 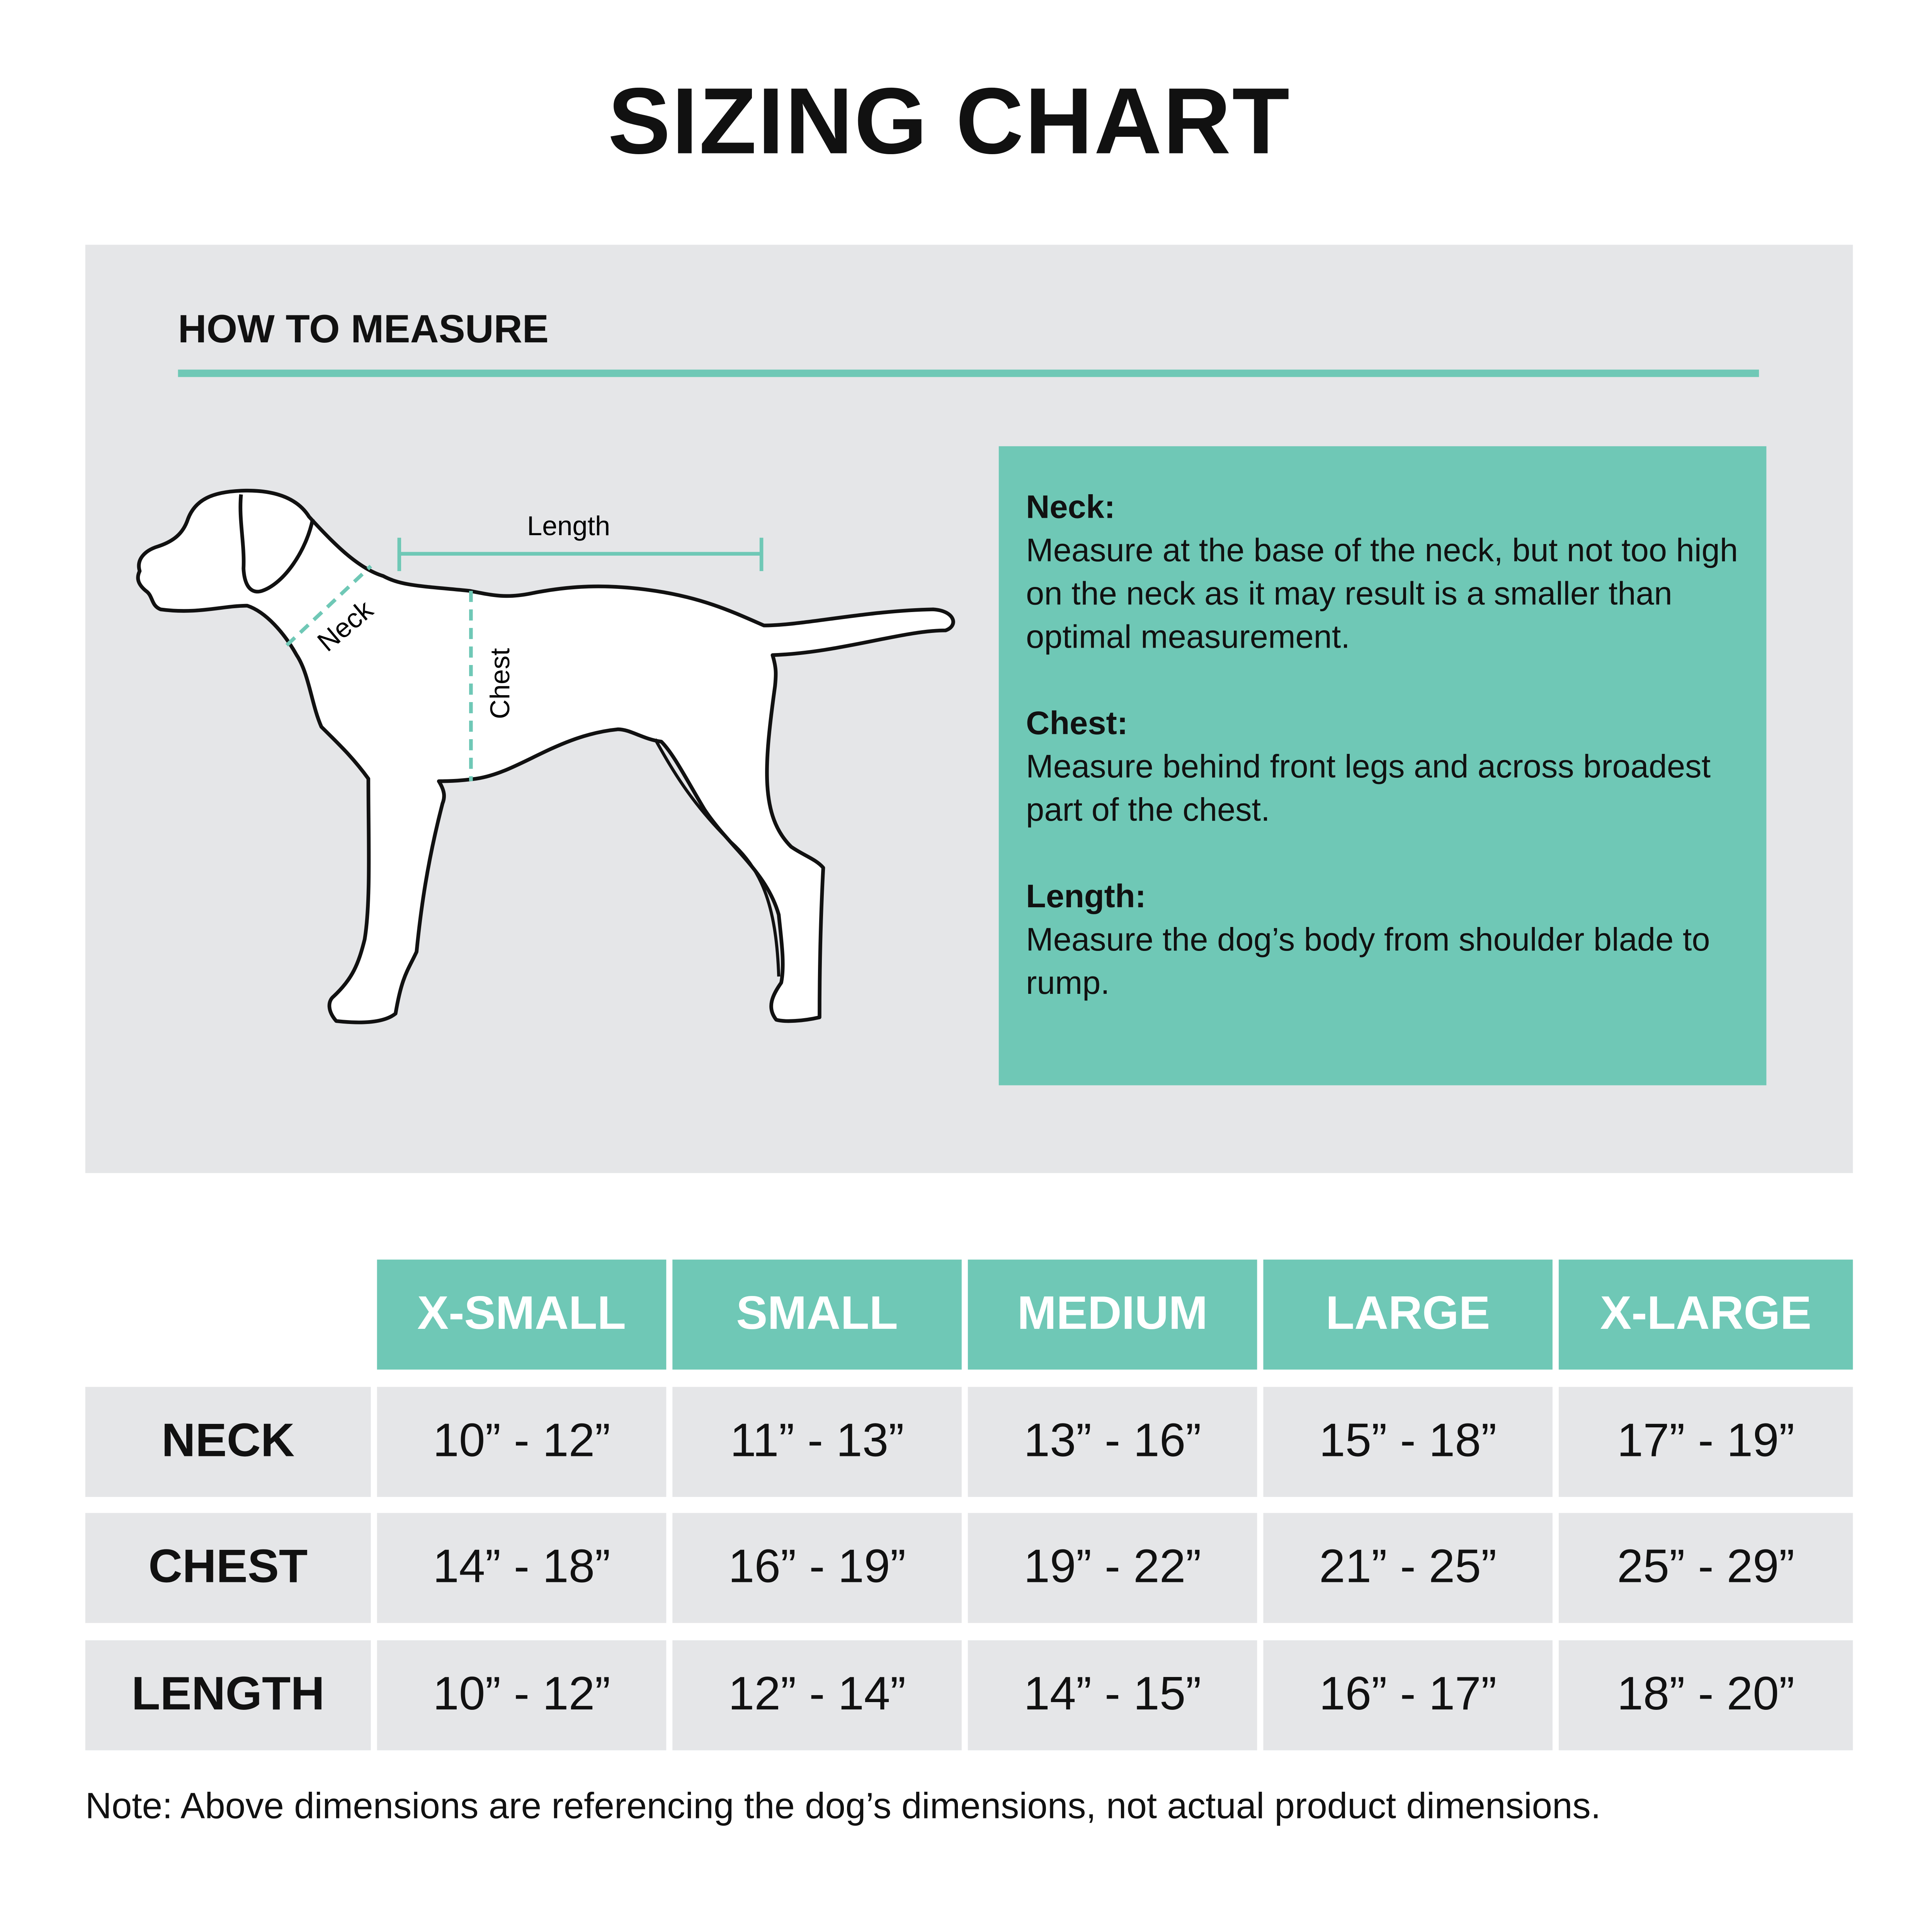 I want to click on table-cell: 17” - 19”, so click(x=1705, y=1442).